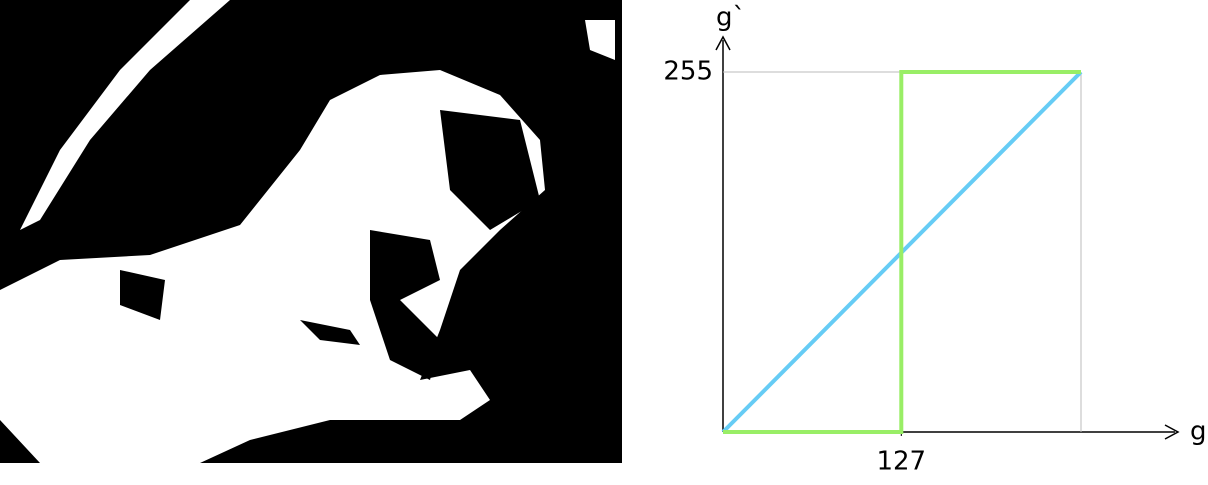  What do you see at coordinates (1198, 432) in the screenshot?
I see `x-axis-label: g` at bounding box center [1198, 432].